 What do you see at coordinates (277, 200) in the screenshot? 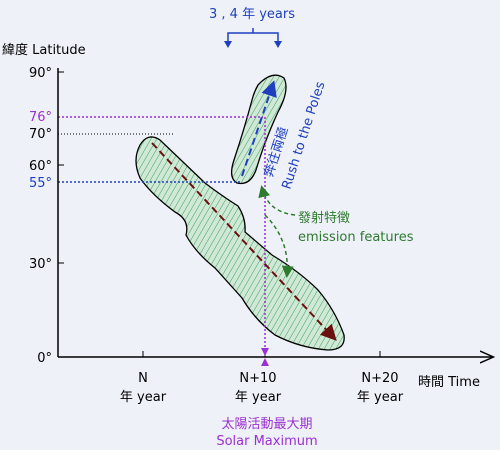
I see `emission-arrow-up` at bounding box center [277, 200].